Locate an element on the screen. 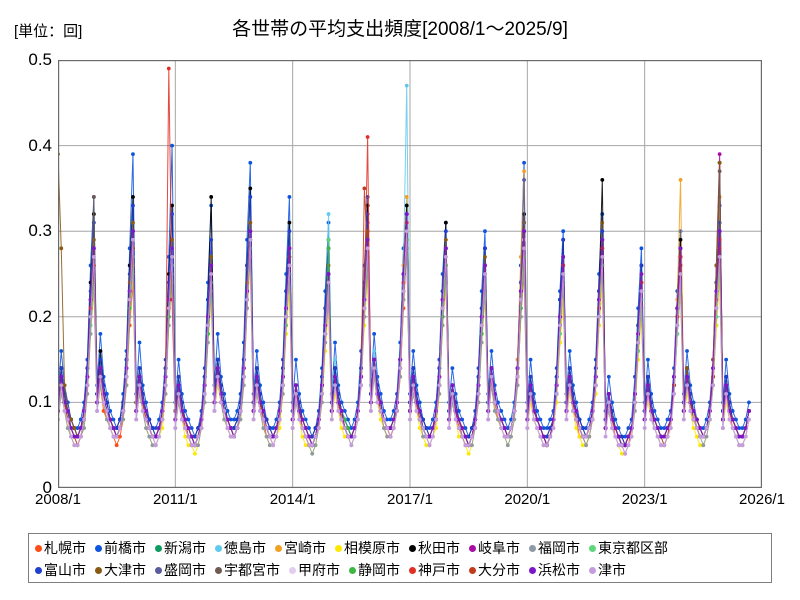 The height and width of the screenshot is (600, 800). legend-item: 盛岡市 is located at coordinates (180, 570).